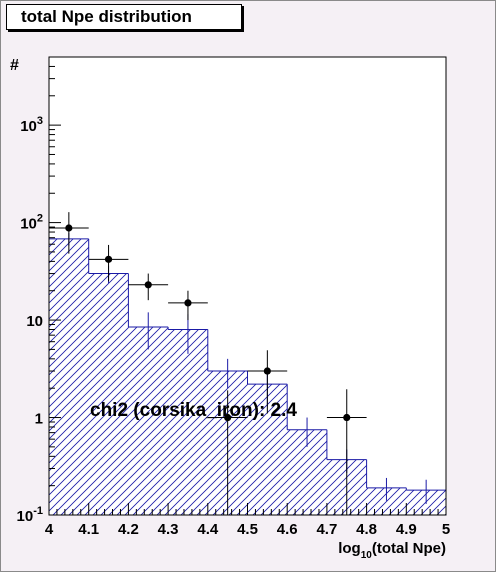 The image size is (496, 572). I want to click on chart-title: total Npe distribution, so click(124, 17).